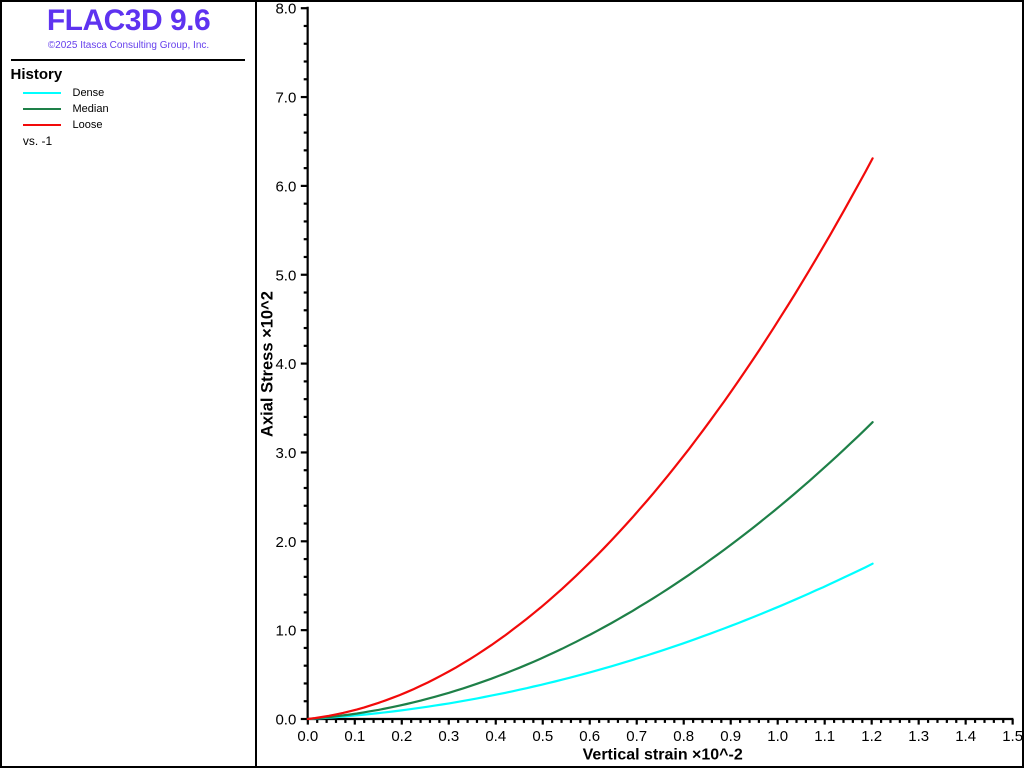 The width and height of the screenshot is (1024, 768). I want to click on svg-text: 0.8, so click(683, 736).